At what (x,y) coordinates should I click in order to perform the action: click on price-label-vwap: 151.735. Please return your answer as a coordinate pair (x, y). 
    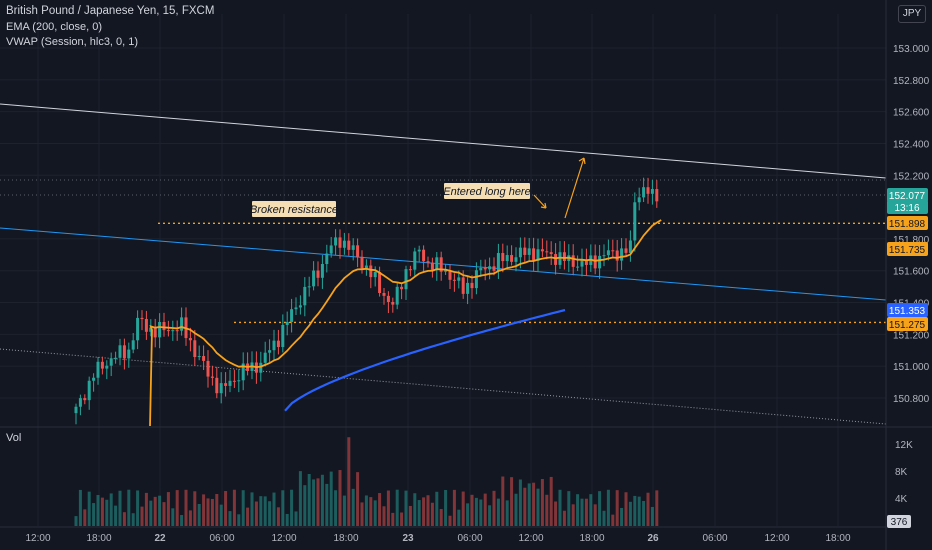
    Looking at the image, I should click on (907, 249).